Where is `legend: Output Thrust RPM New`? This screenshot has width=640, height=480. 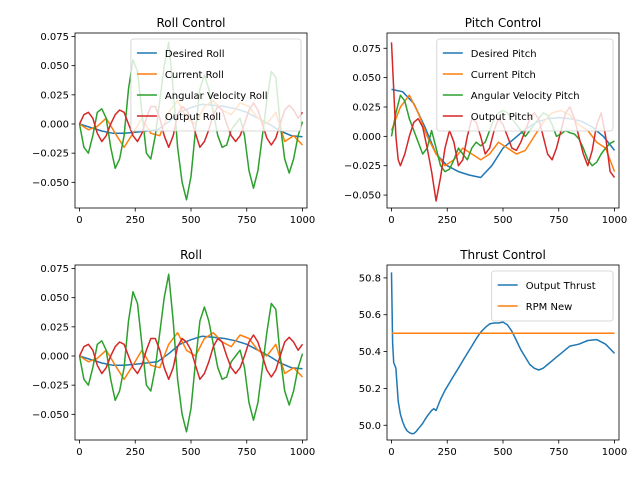
legend: Output Thrust RPM New is located at coordinates (552, 296).